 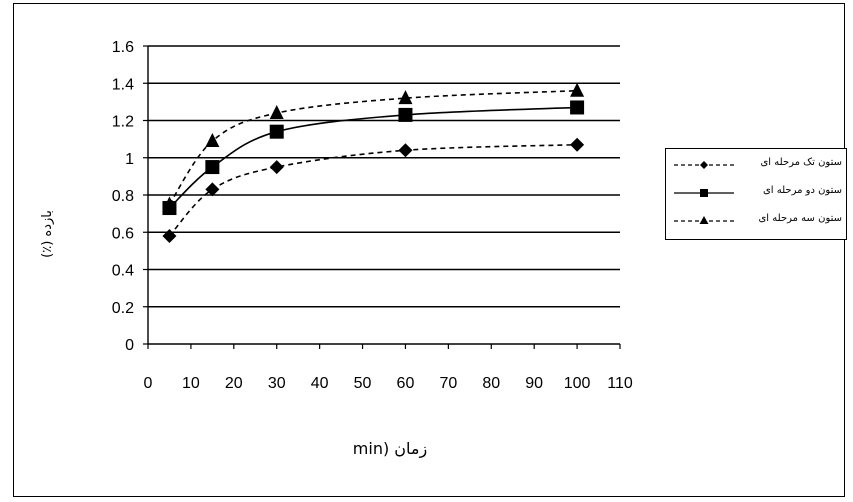 I want to click on x-tick-label: 90, so click(x=534, y=383).